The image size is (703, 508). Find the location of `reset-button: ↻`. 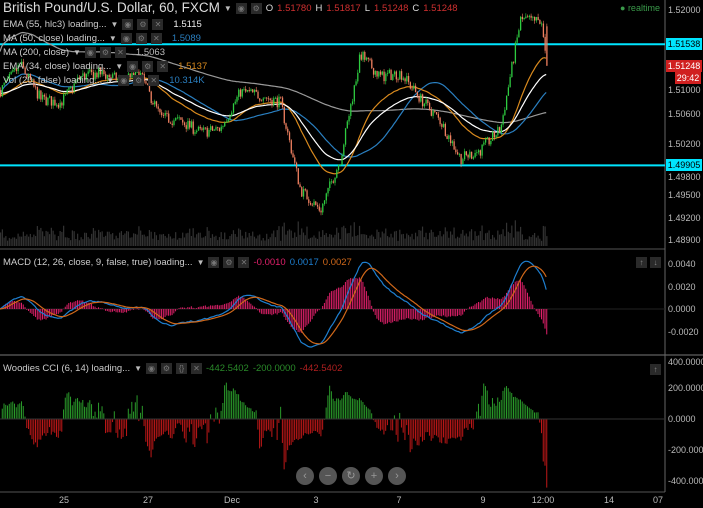

reset-button: ↻ is located at coordinates (351, 476).